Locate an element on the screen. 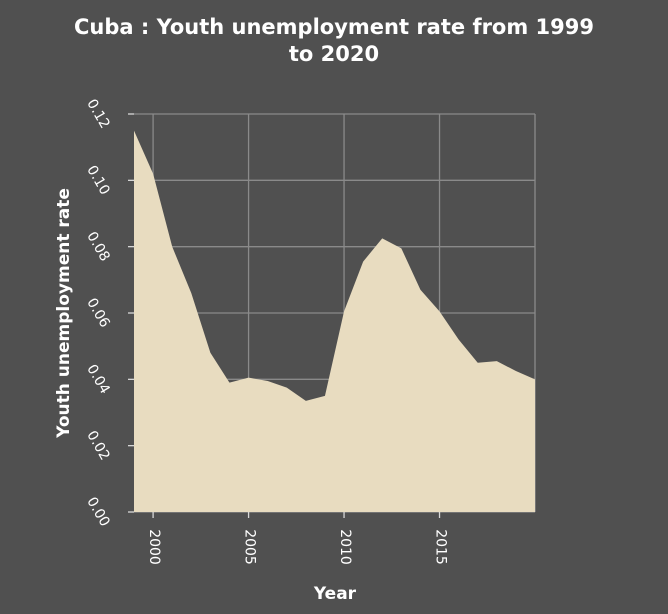 The width and height of the screenshot is (668, 614). chart-title-line-1: Cuba : Youth unemployment rate from 1999 is located at coordinates (334, 27).